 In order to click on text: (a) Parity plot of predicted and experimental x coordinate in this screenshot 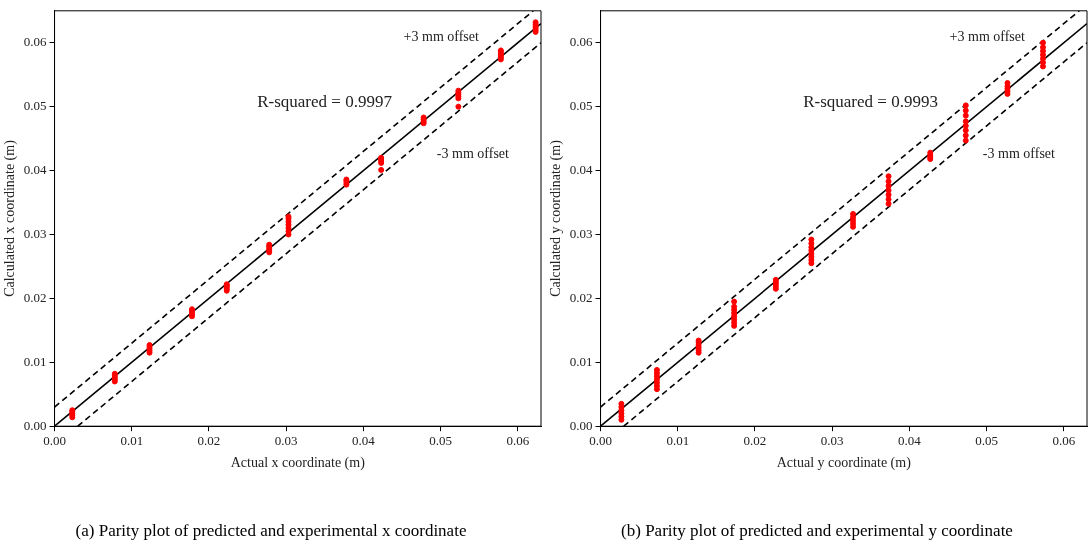, I will do `click(271, 531)`.